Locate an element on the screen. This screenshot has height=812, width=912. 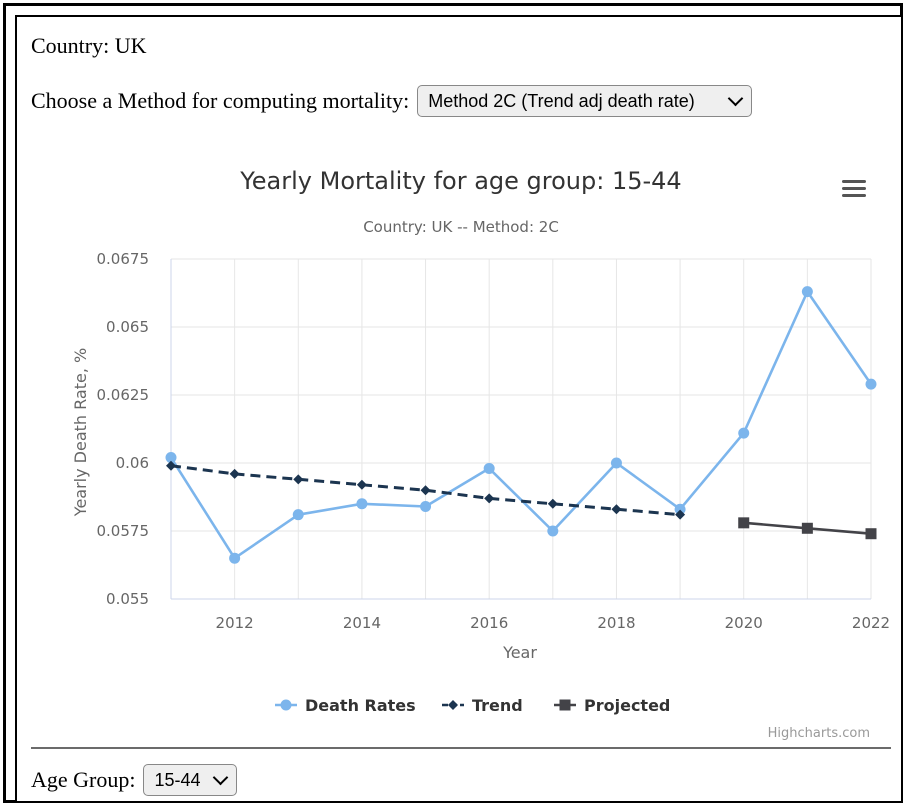
hamburger-menu-icon is located at coordinates (852, 190).